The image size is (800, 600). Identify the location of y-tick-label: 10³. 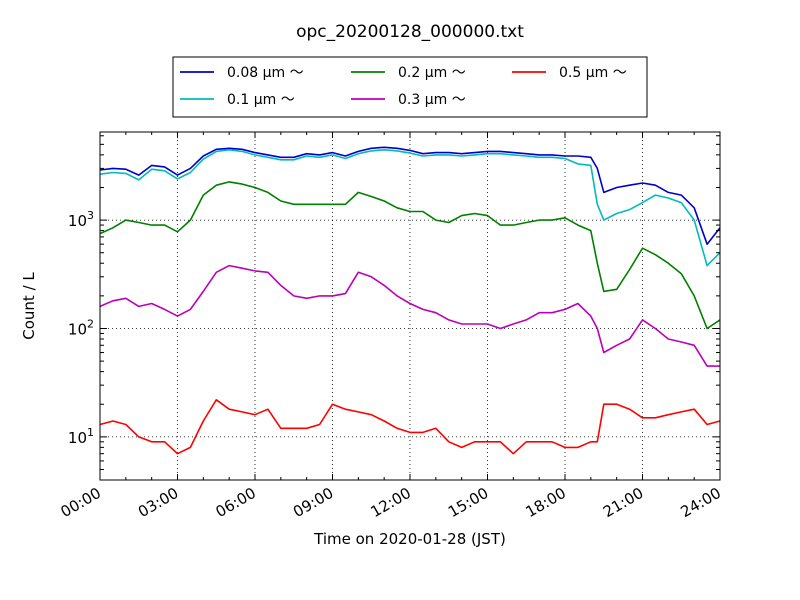
(81, 219).